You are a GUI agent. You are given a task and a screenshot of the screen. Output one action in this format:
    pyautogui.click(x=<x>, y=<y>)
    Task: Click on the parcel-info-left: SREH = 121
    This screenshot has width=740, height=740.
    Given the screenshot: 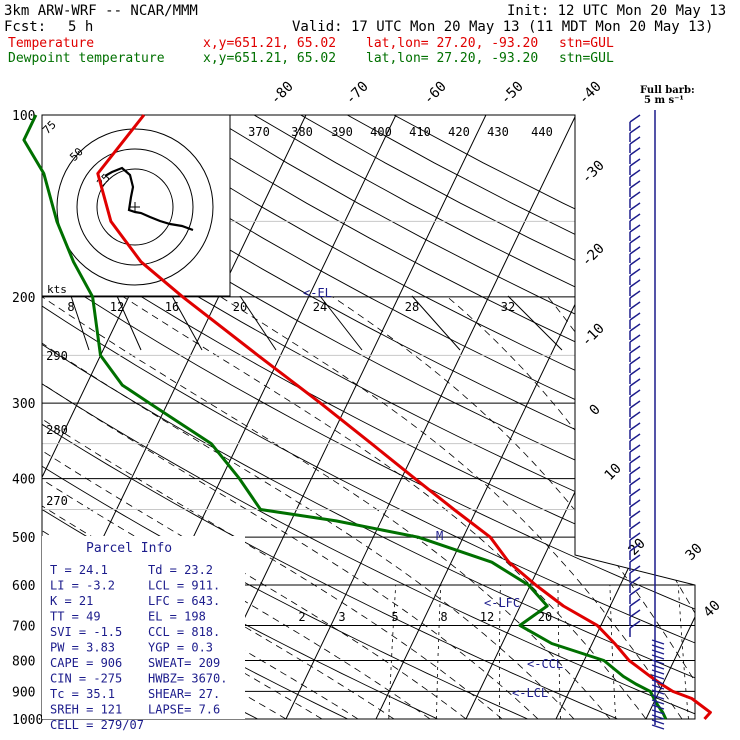 What is the action you would take?
    pyautogui.click(x=86, y=710)
    